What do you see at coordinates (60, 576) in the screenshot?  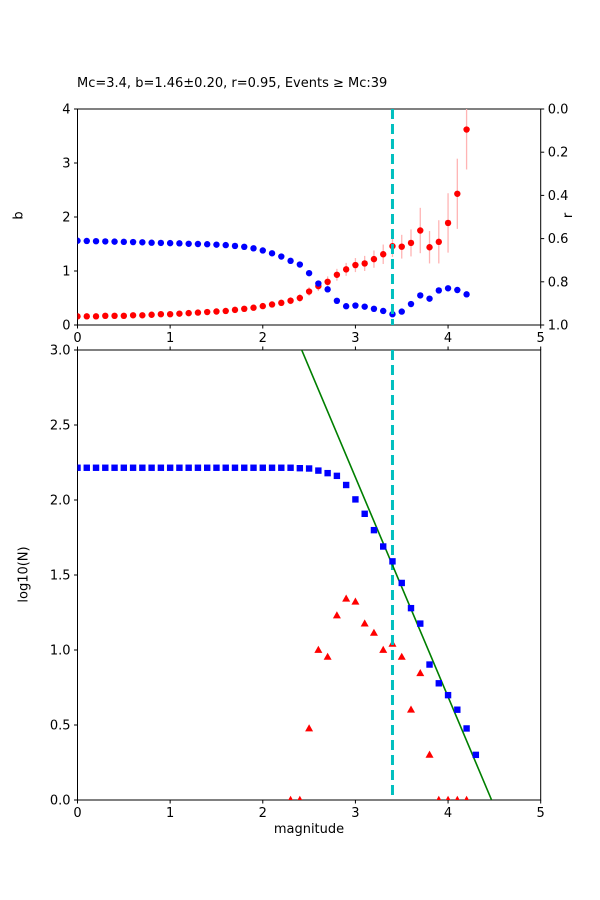 I see `svg-text: 1.5` at bounding box center [60, 576].